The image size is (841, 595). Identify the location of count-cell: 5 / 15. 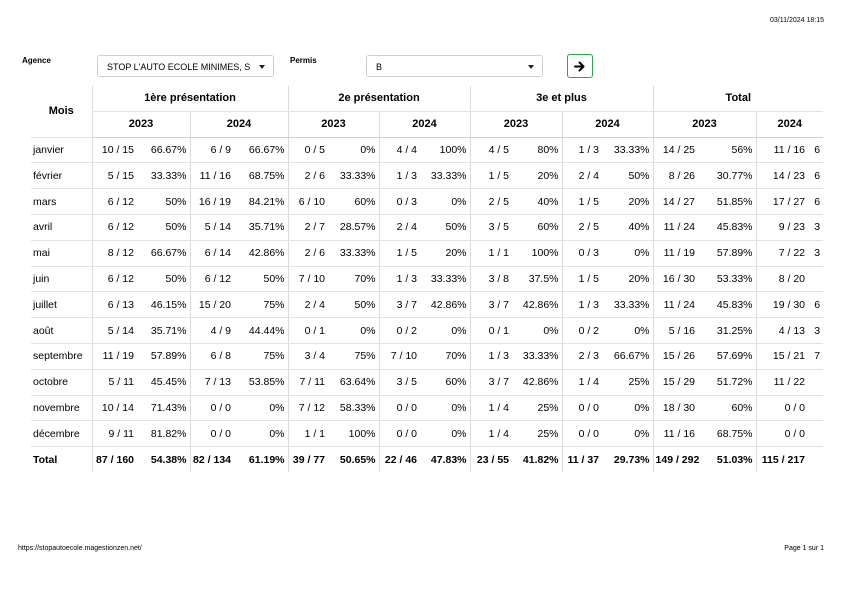
(115, 176).